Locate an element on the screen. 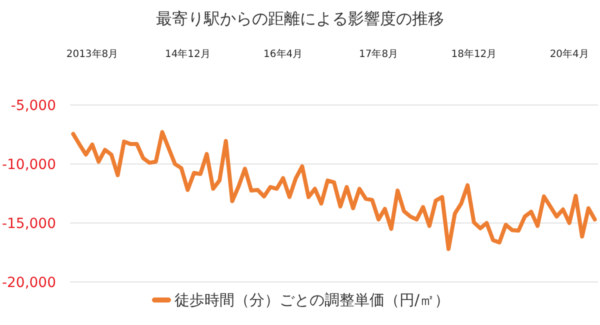 The image size is (600, 325). x-tick-label: 20年4月 is located at coordinates (569, 54).